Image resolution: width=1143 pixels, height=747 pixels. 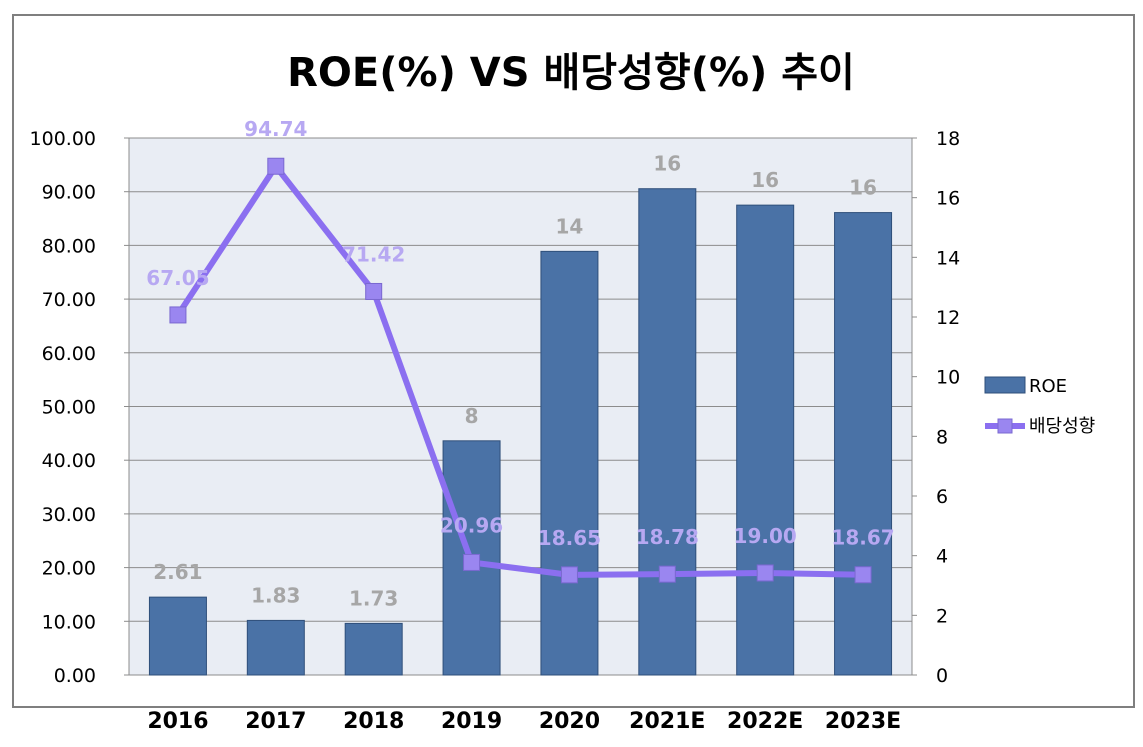 What do you see at coordinates (862, 538) in the screenshot?
I see `payout-data-label: 18.67` at bounding box center [862, 538].